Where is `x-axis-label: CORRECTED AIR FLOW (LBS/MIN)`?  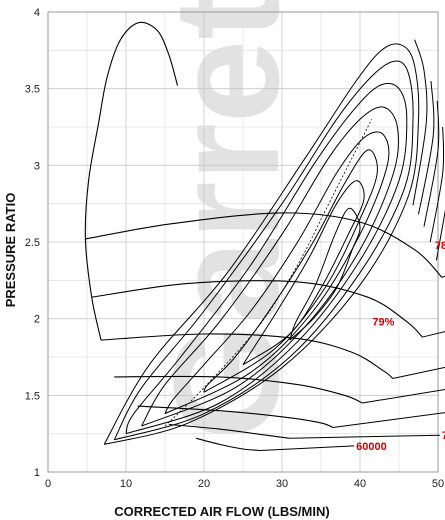
x-axis-label: CORRECTED AIR FLOW (LBS/MIN) is located at coordinates (221, 511).